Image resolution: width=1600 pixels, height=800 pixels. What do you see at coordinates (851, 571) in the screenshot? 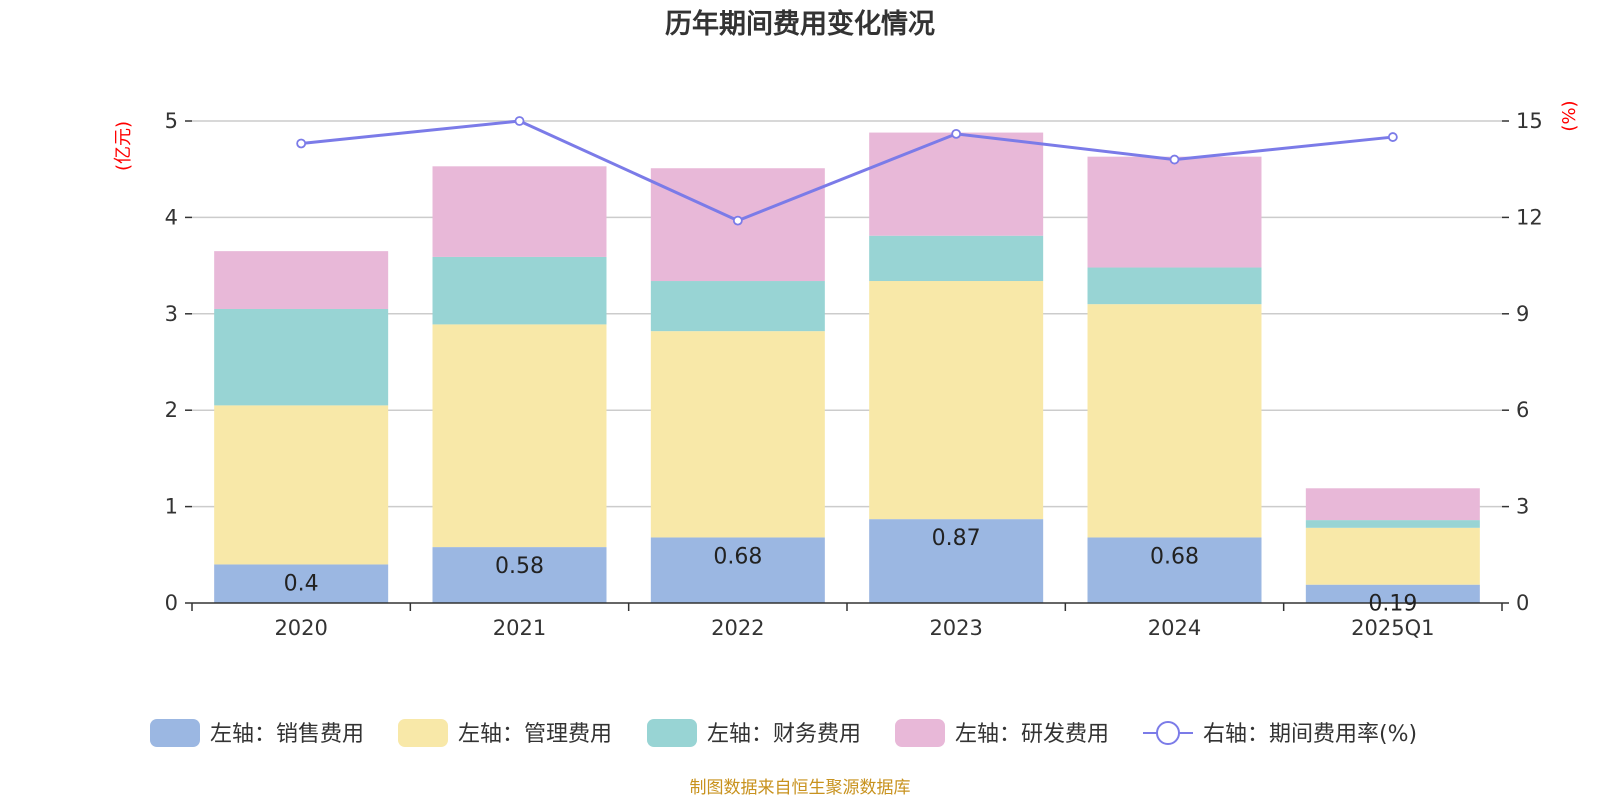
I see `data-label-layer: 0.4 0.58 0.68 0.87 0.68 0.19` at bounding box center [851, 571].